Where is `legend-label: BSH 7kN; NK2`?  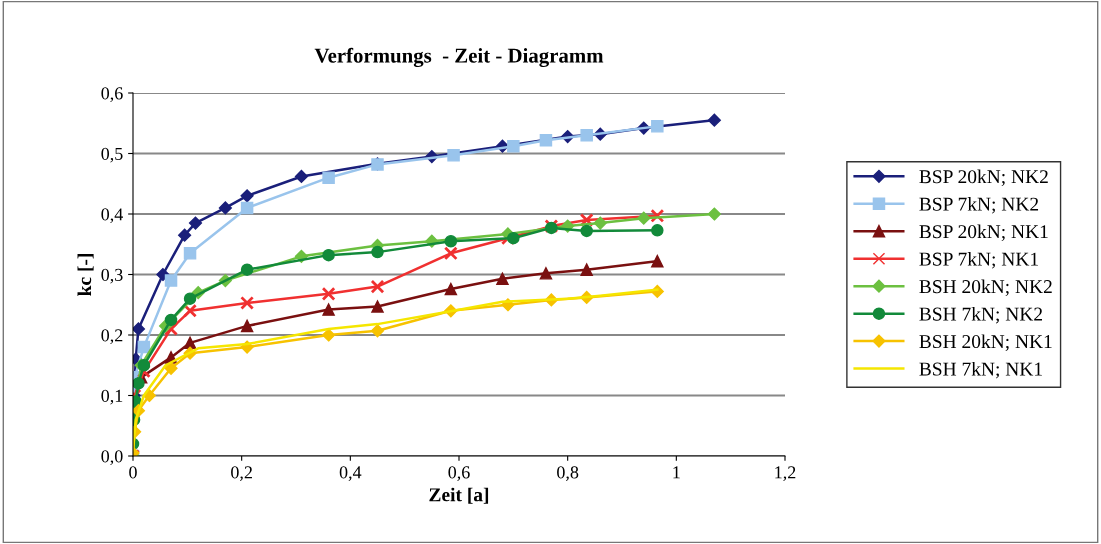
legend-label: BSH 7kN; NK2 is located at coordinates (980, 315).